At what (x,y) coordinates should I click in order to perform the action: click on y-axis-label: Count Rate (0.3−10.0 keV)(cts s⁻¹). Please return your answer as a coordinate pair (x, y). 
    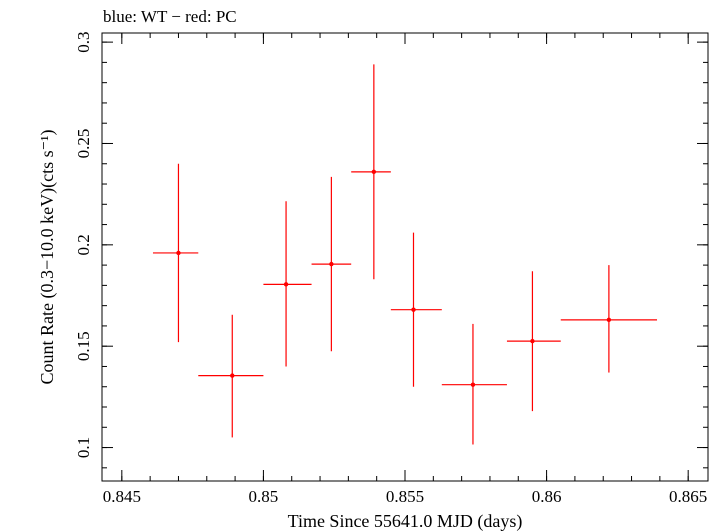
    Looking at the image, I should click on (47, 256).